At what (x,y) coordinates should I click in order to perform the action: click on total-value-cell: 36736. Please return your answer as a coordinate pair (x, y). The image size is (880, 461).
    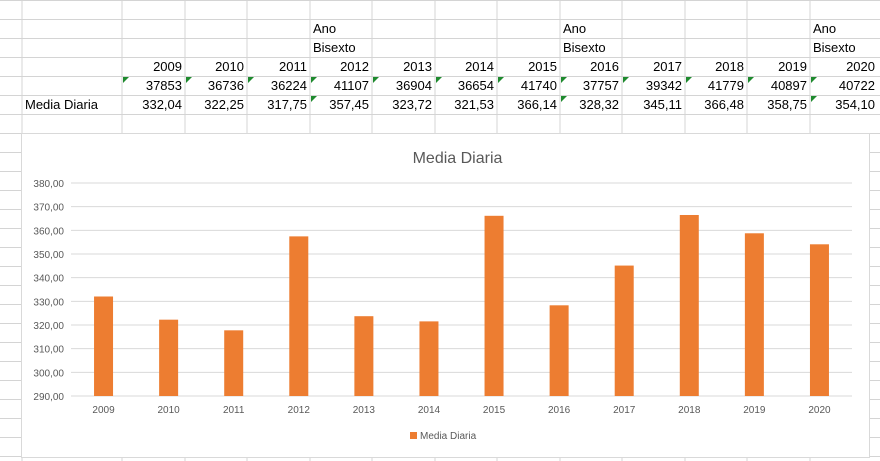
    Looking at the image, I should click on (225, 85).